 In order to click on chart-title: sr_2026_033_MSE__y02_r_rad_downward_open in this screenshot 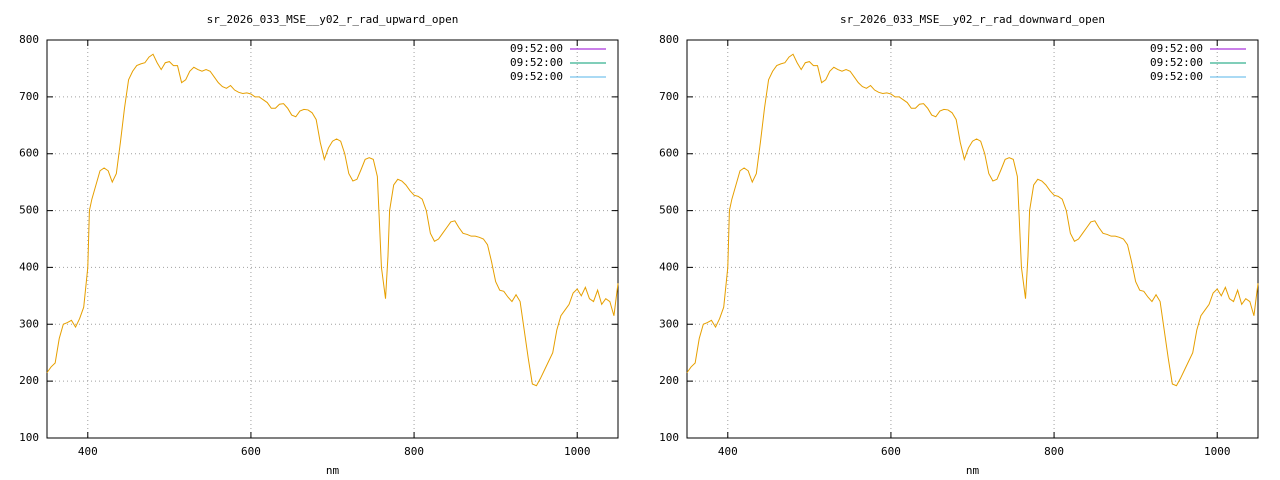, I will do `click(972, 19)`.